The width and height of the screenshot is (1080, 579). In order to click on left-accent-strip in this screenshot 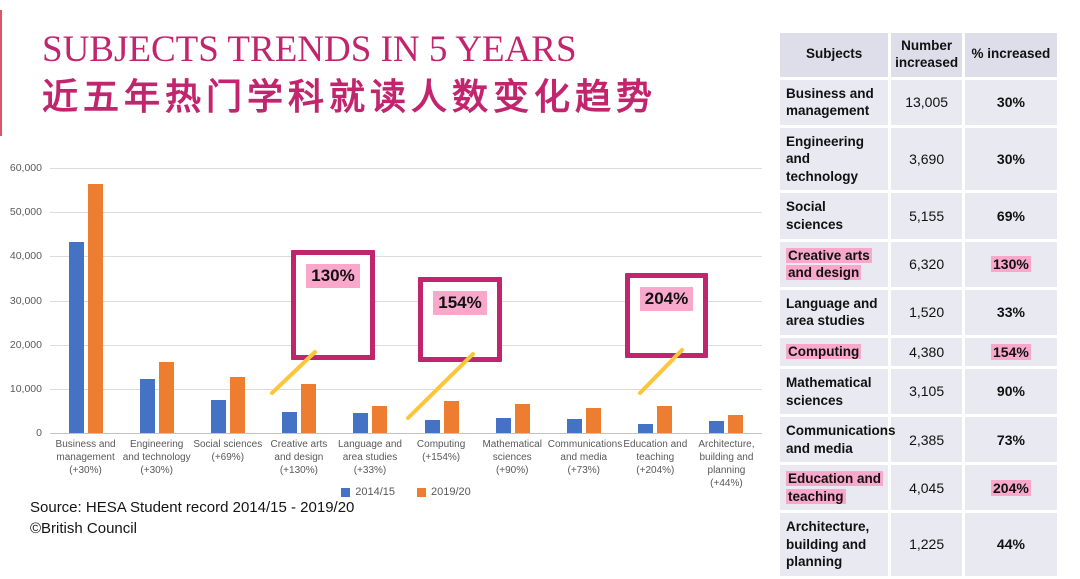, I will do `click(1, 73)`.